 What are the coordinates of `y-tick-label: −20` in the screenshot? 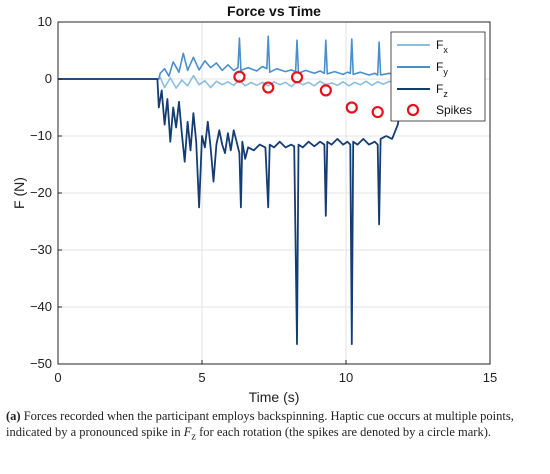 It's located at (41, 192).